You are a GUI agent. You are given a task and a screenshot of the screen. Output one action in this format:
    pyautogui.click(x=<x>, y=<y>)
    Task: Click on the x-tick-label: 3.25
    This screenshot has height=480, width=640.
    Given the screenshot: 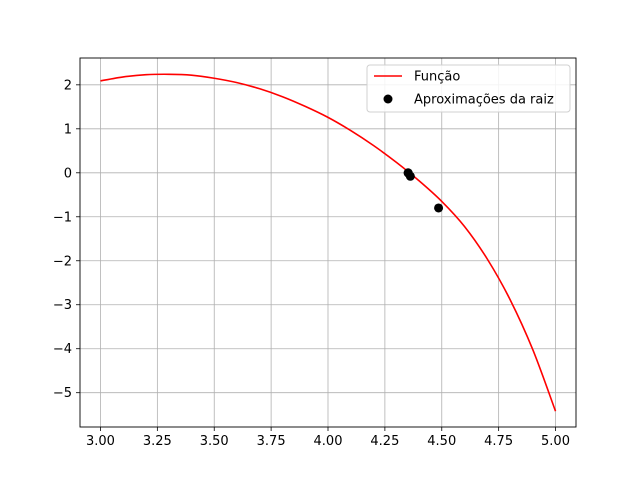 What is the action you would take?
    pyautogui.click(x=157, y=441)
    